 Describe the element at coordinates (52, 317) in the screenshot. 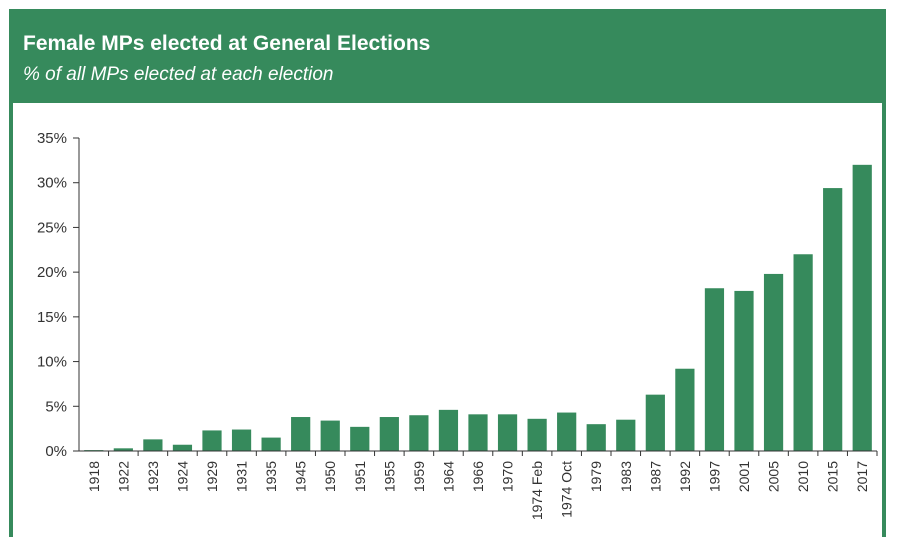

I see `y-tick-label: 15%` at that location.